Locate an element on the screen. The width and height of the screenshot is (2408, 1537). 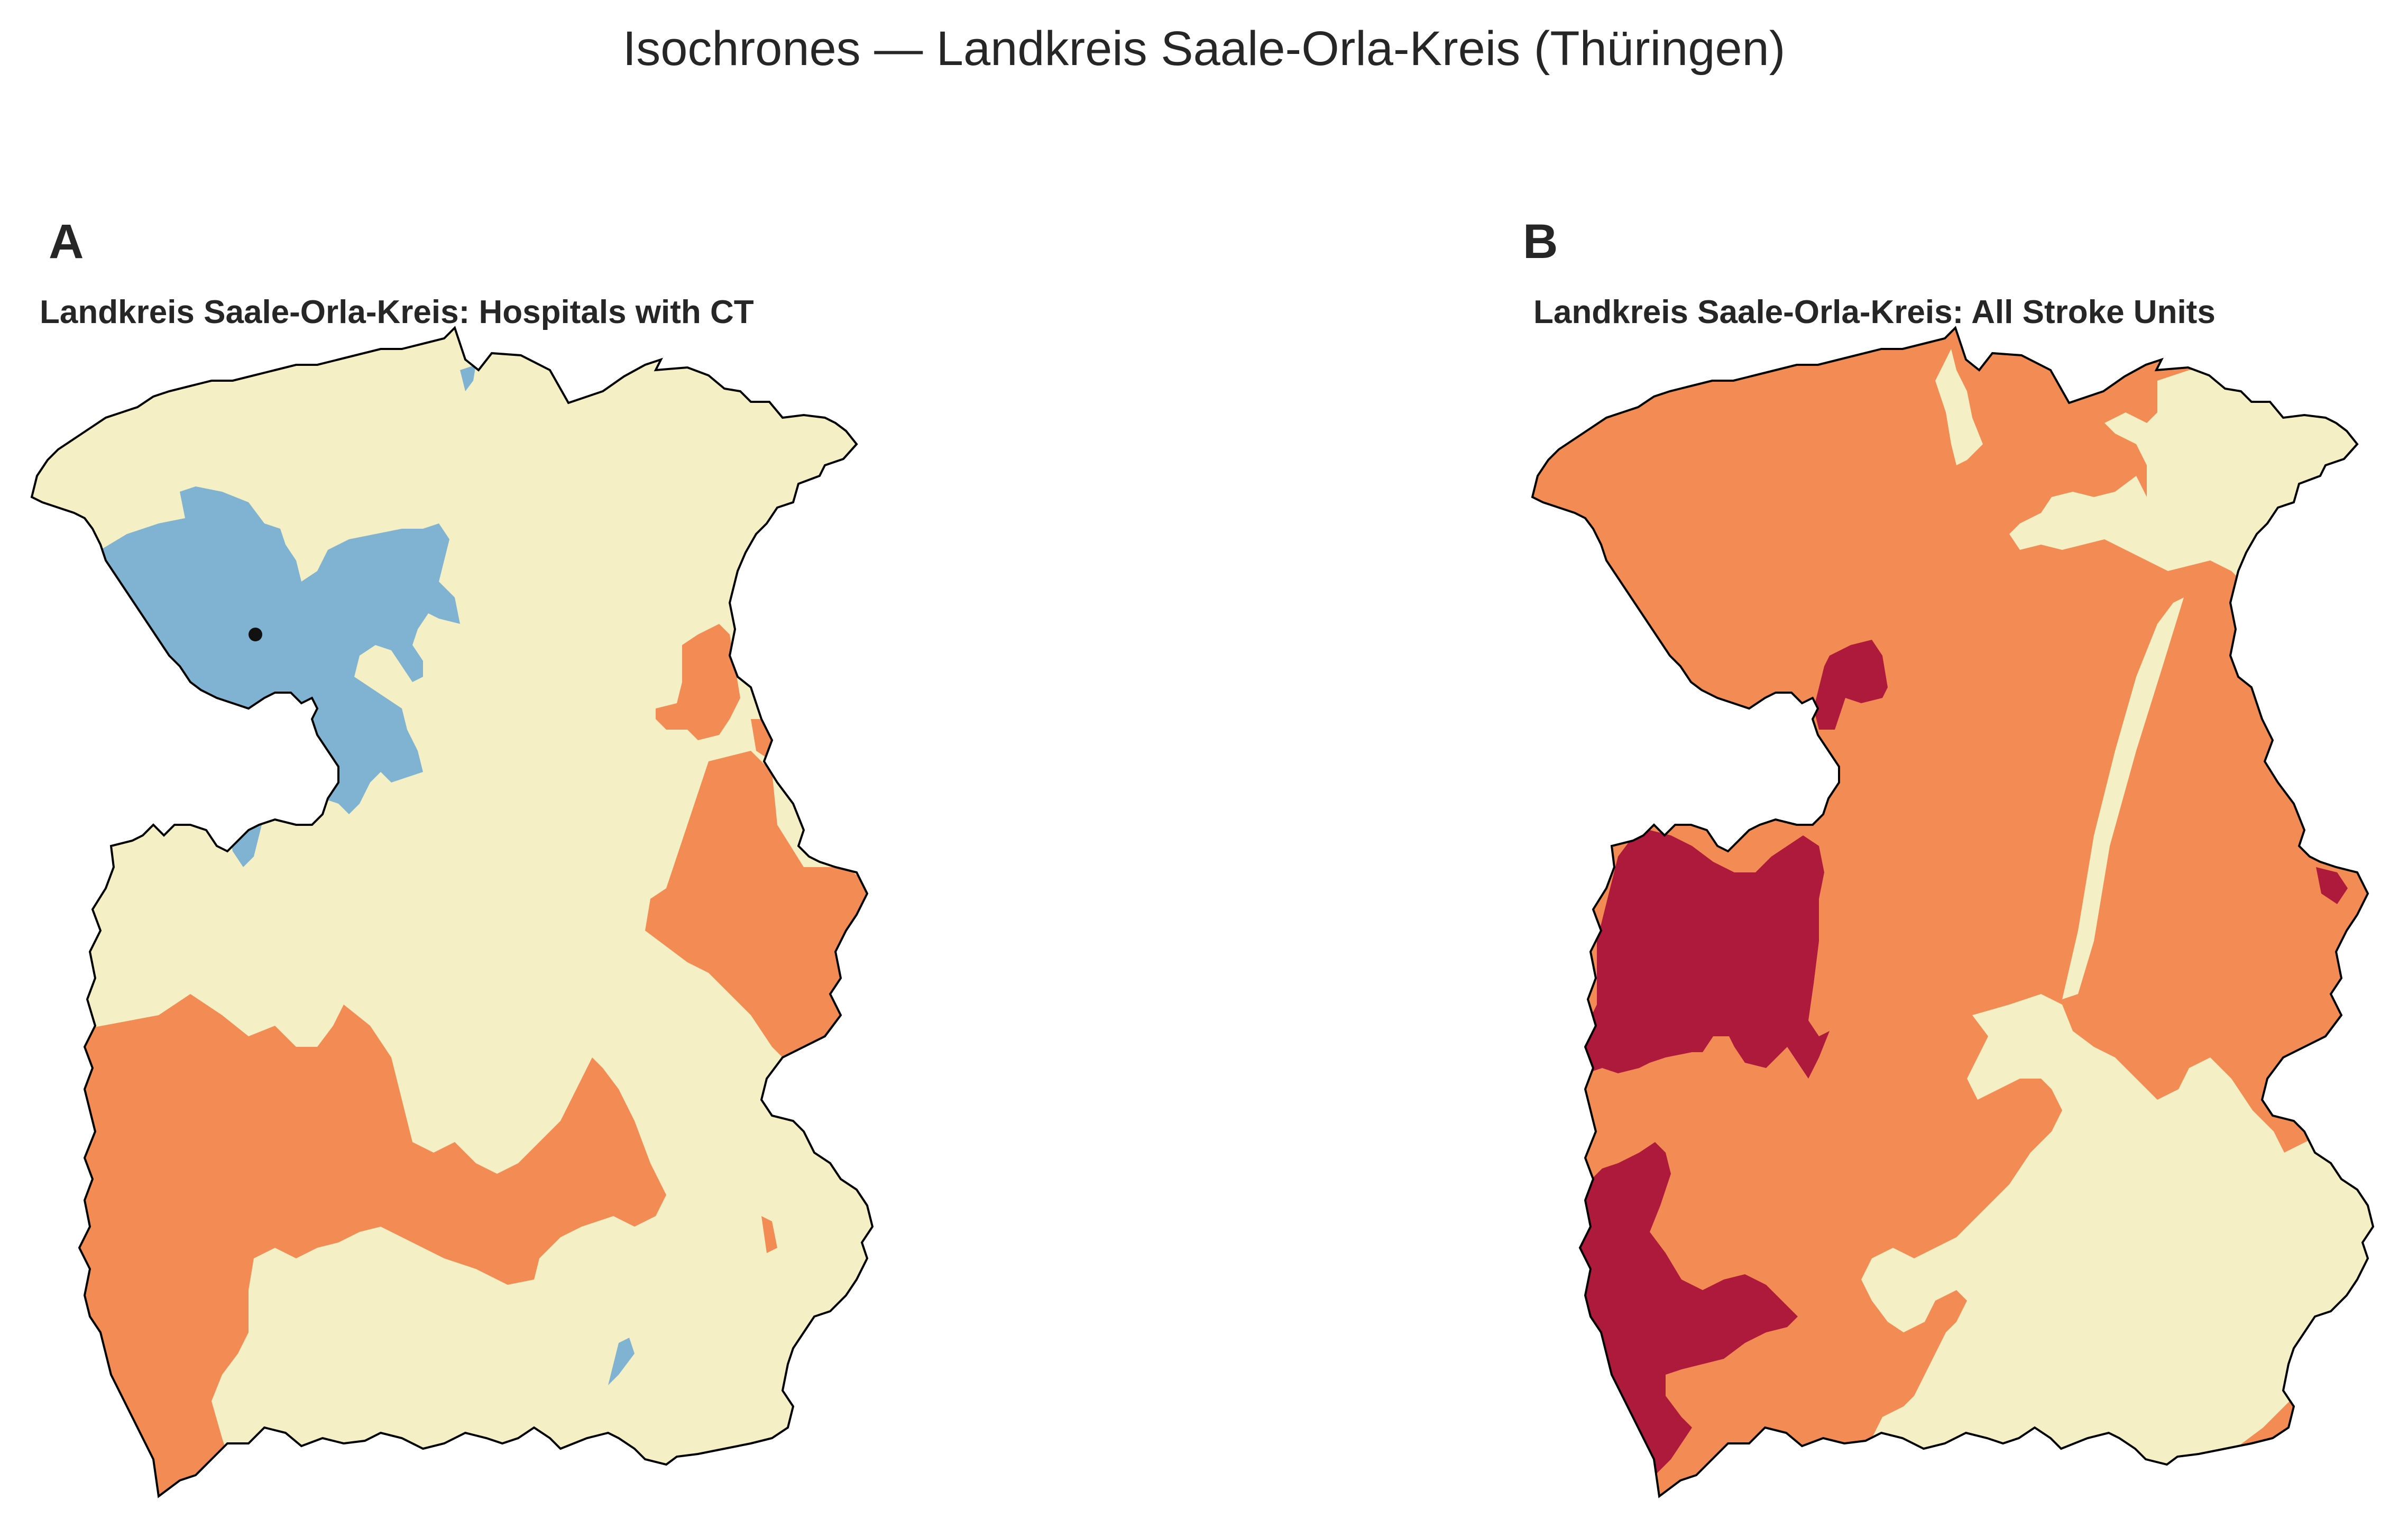
panel-b-zone-crimson-east is located at coordinates (2332, 885).